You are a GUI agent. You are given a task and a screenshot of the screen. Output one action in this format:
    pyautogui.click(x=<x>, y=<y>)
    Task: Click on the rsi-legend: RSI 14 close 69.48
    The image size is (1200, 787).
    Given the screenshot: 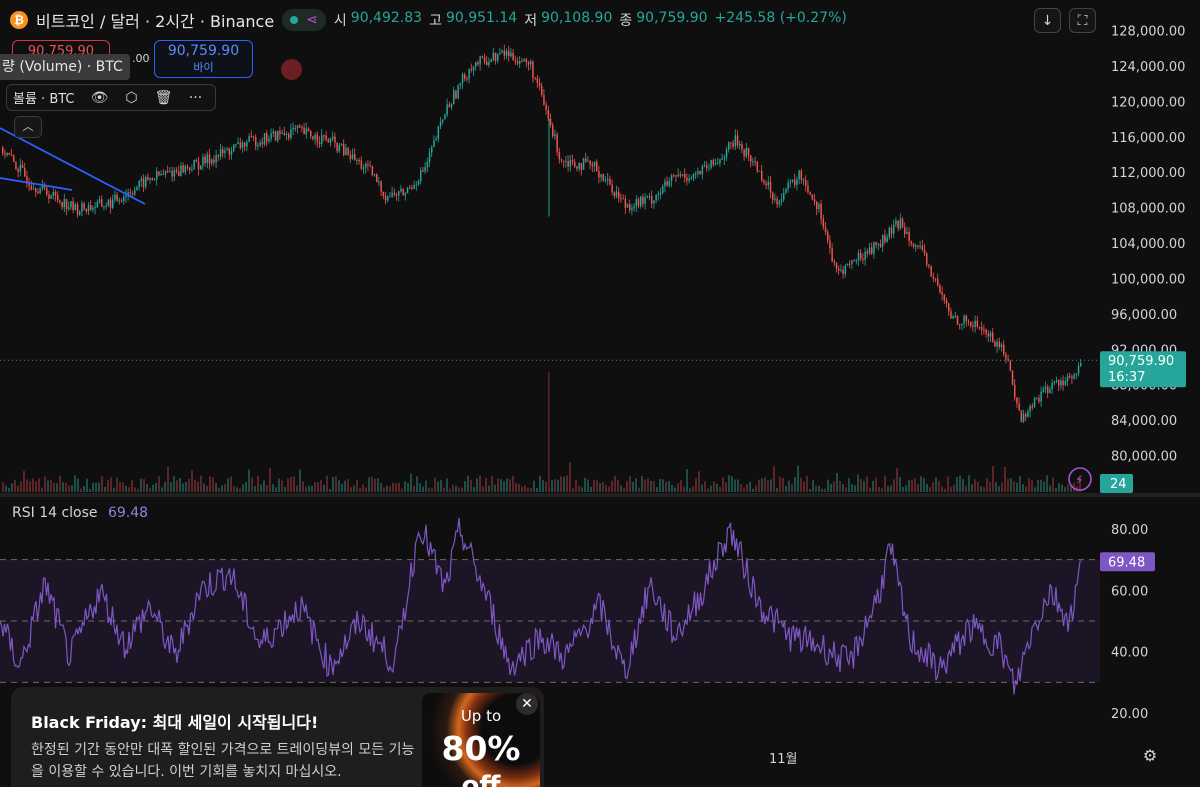 What is the action you would take?
    pyautogui.click(x=80, y=513)
    